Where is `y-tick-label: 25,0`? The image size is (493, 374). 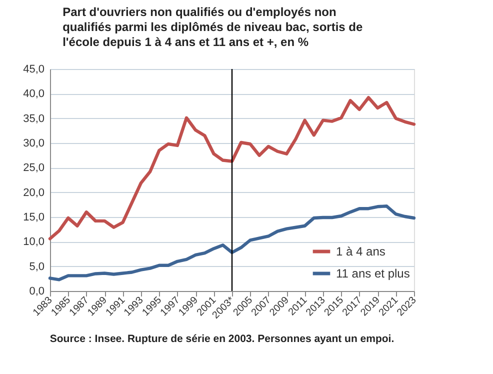 y-tick-label: 25,0 is located at coordinates (33, 168).